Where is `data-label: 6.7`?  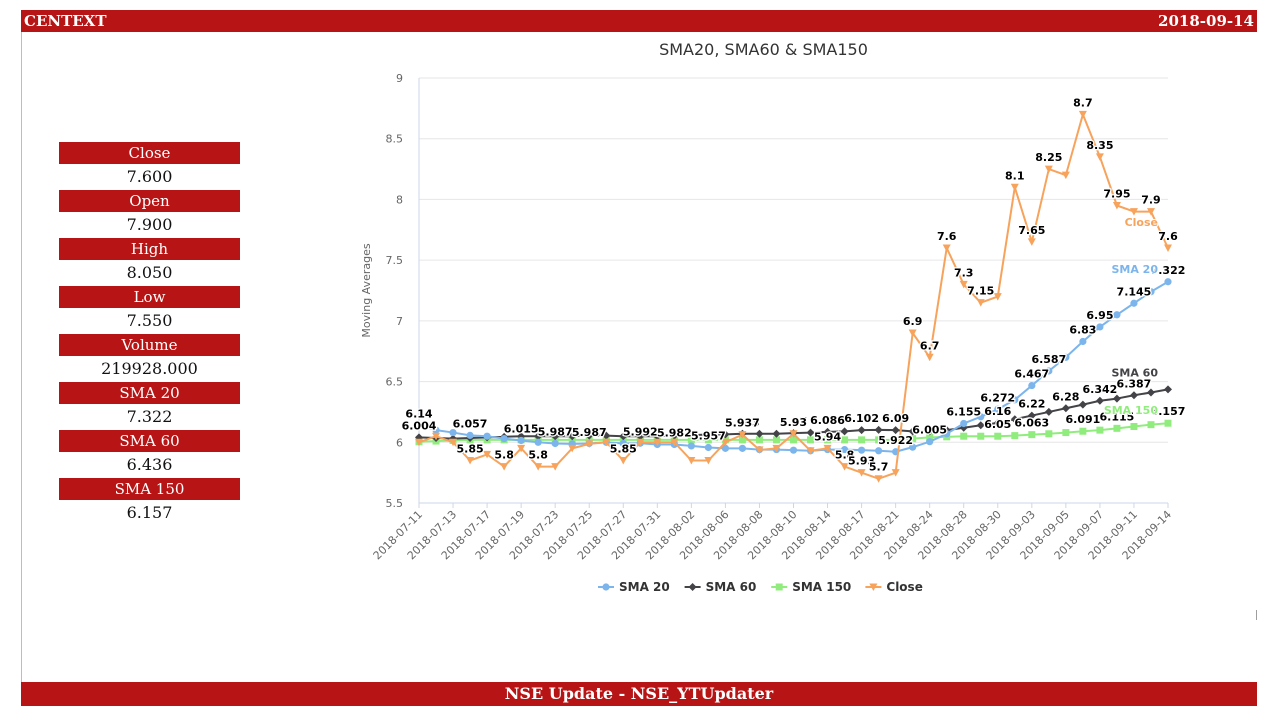 data-label: 6.7 is located at coordinates (930, 345).